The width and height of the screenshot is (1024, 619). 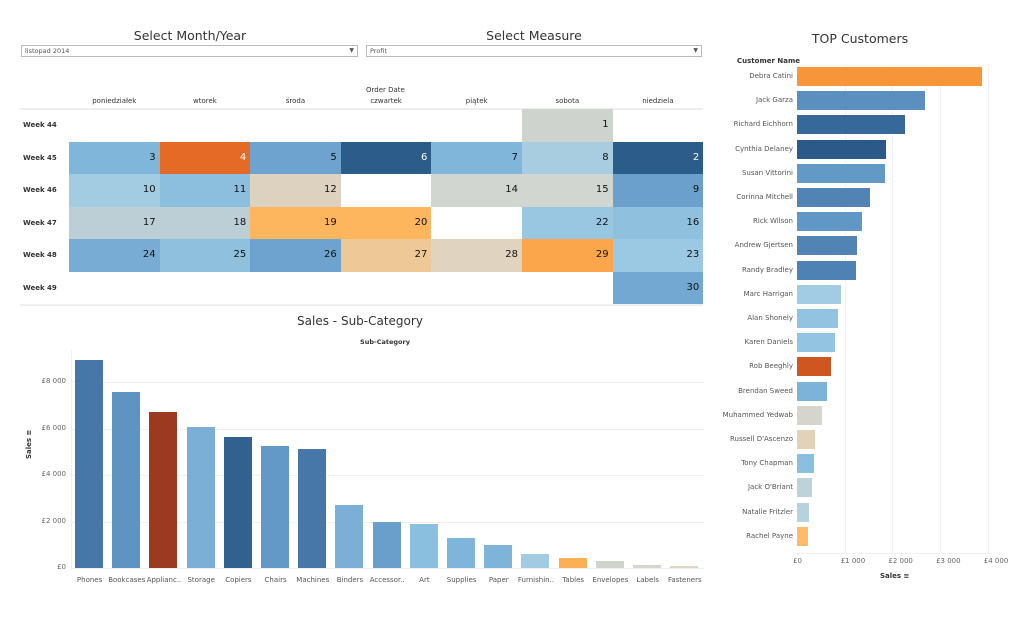 I want to click on calendar-day-cell: 3, so click(x=114, y=157).